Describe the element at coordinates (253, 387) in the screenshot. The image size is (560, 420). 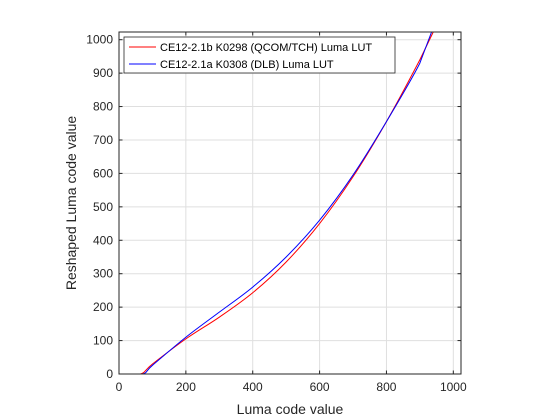
I see `x-tick-label: 400` at that location.